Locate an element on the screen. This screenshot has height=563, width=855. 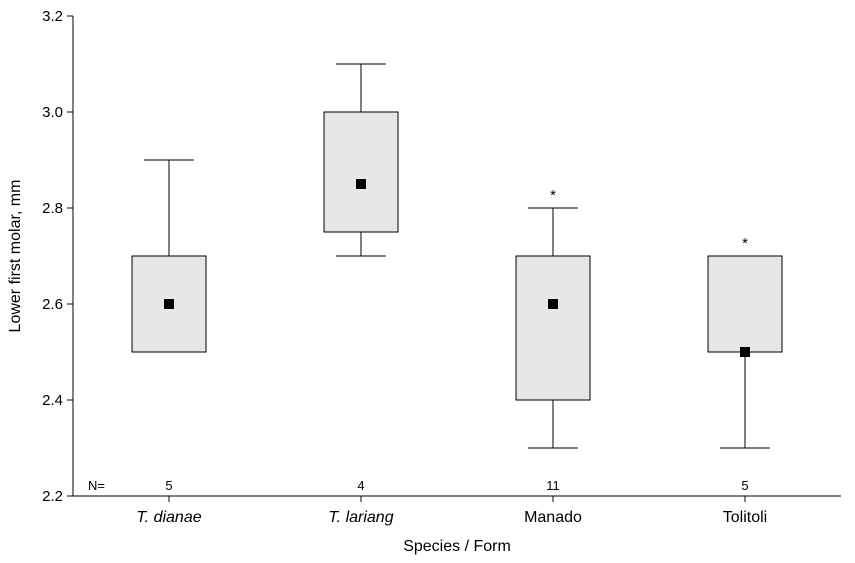
x-category-label: T. lariang is located at coordinates (360, 517).